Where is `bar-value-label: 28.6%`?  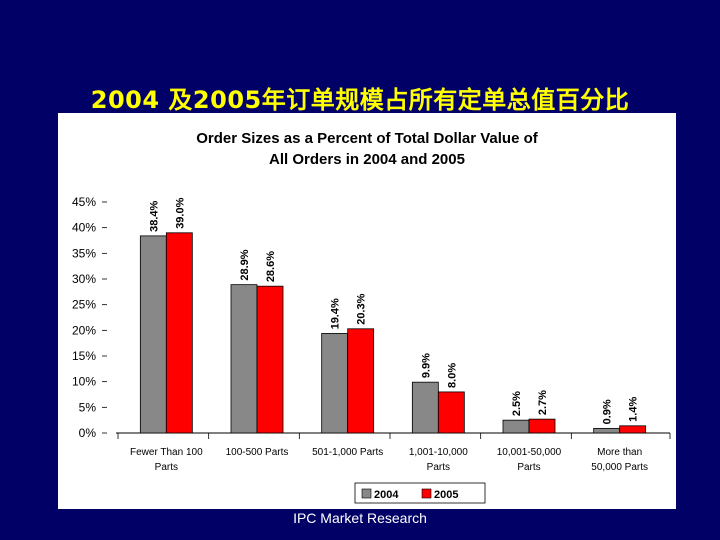 bar-value-label: 28.6% is located at coordinates (271, 266).